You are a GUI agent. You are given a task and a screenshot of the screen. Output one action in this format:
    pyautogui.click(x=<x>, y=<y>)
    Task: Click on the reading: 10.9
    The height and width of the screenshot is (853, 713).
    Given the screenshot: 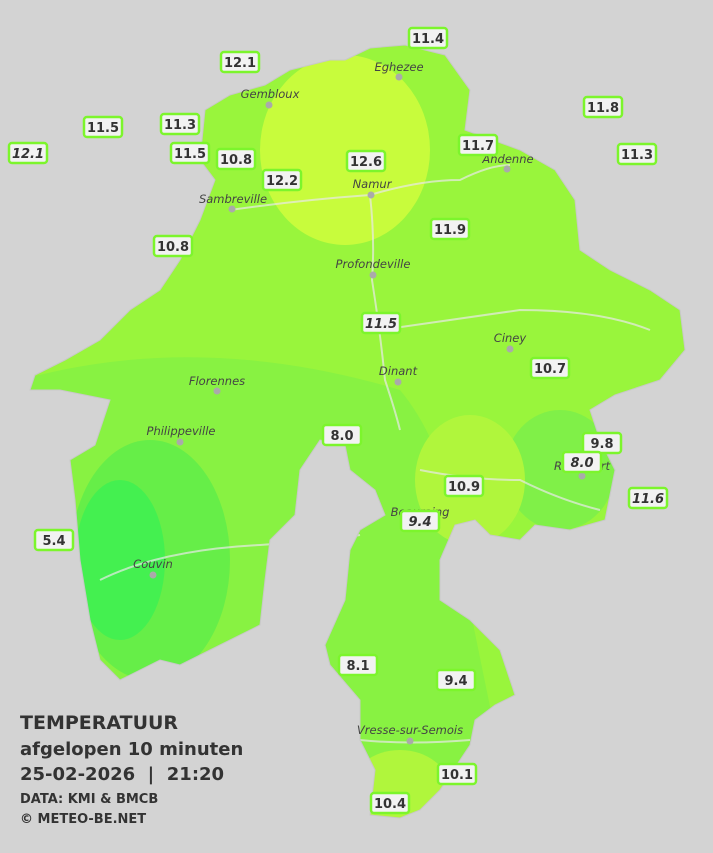 What is the action you would take?
    pyautogui.click(x=464, y=486)
    